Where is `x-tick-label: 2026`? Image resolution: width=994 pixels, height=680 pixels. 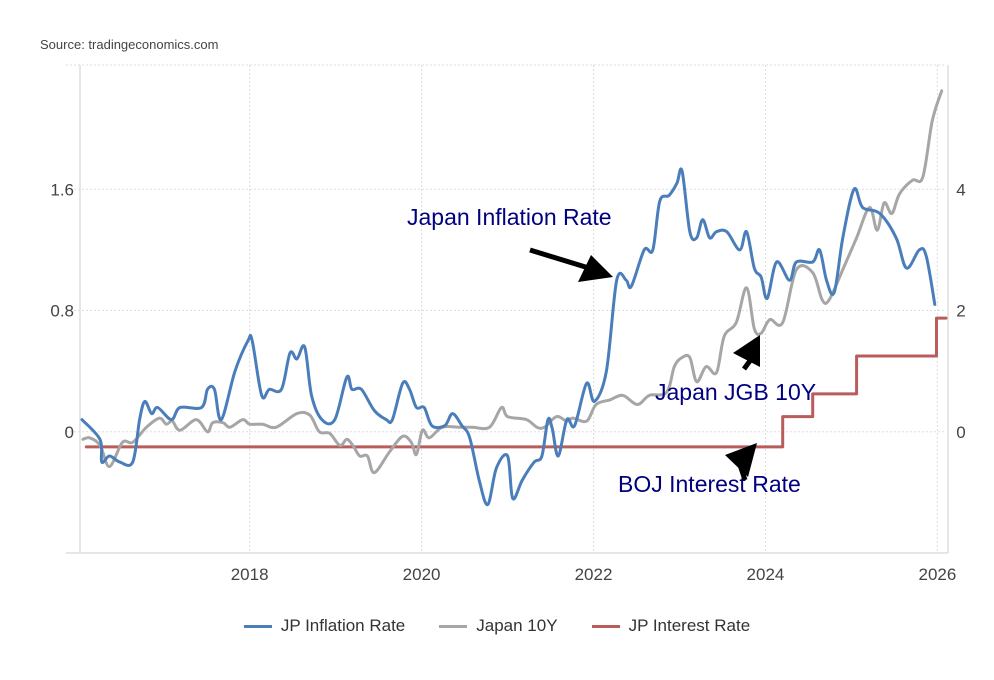
x-tick-label: 2026 is located at coordinates (937, 574).